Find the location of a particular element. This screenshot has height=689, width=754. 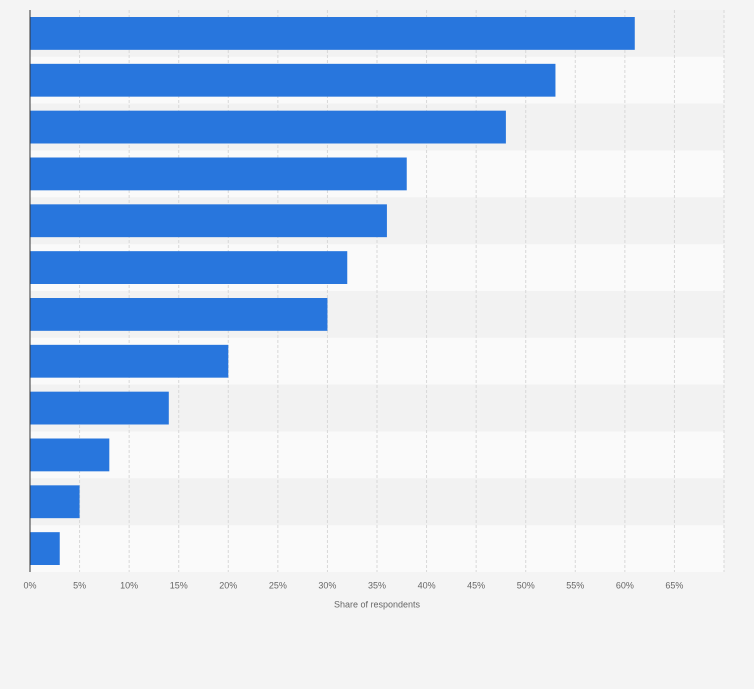

x-tick-label: 15% is located at coordinates (179, 585).